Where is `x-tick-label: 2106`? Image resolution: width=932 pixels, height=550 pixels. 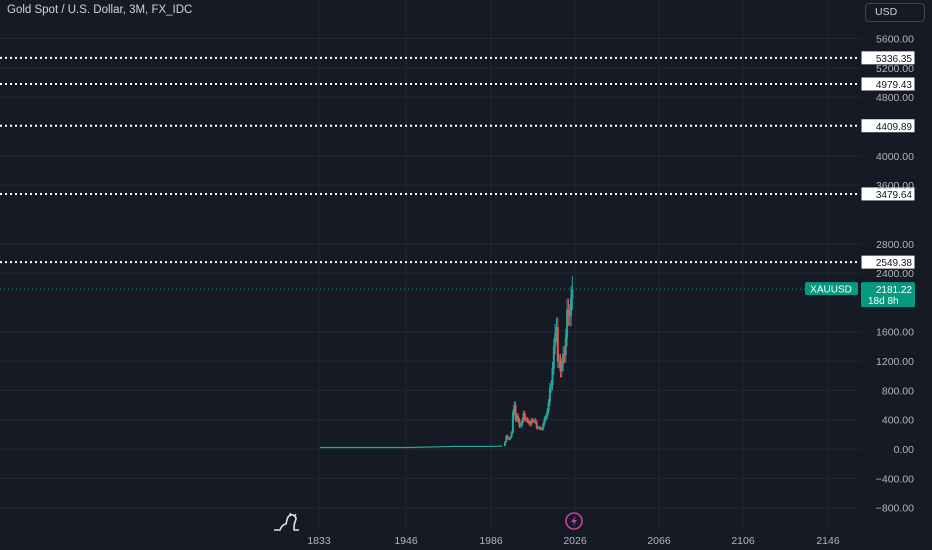 x-tick-label: 2106 is located at coordinates (743, 541).